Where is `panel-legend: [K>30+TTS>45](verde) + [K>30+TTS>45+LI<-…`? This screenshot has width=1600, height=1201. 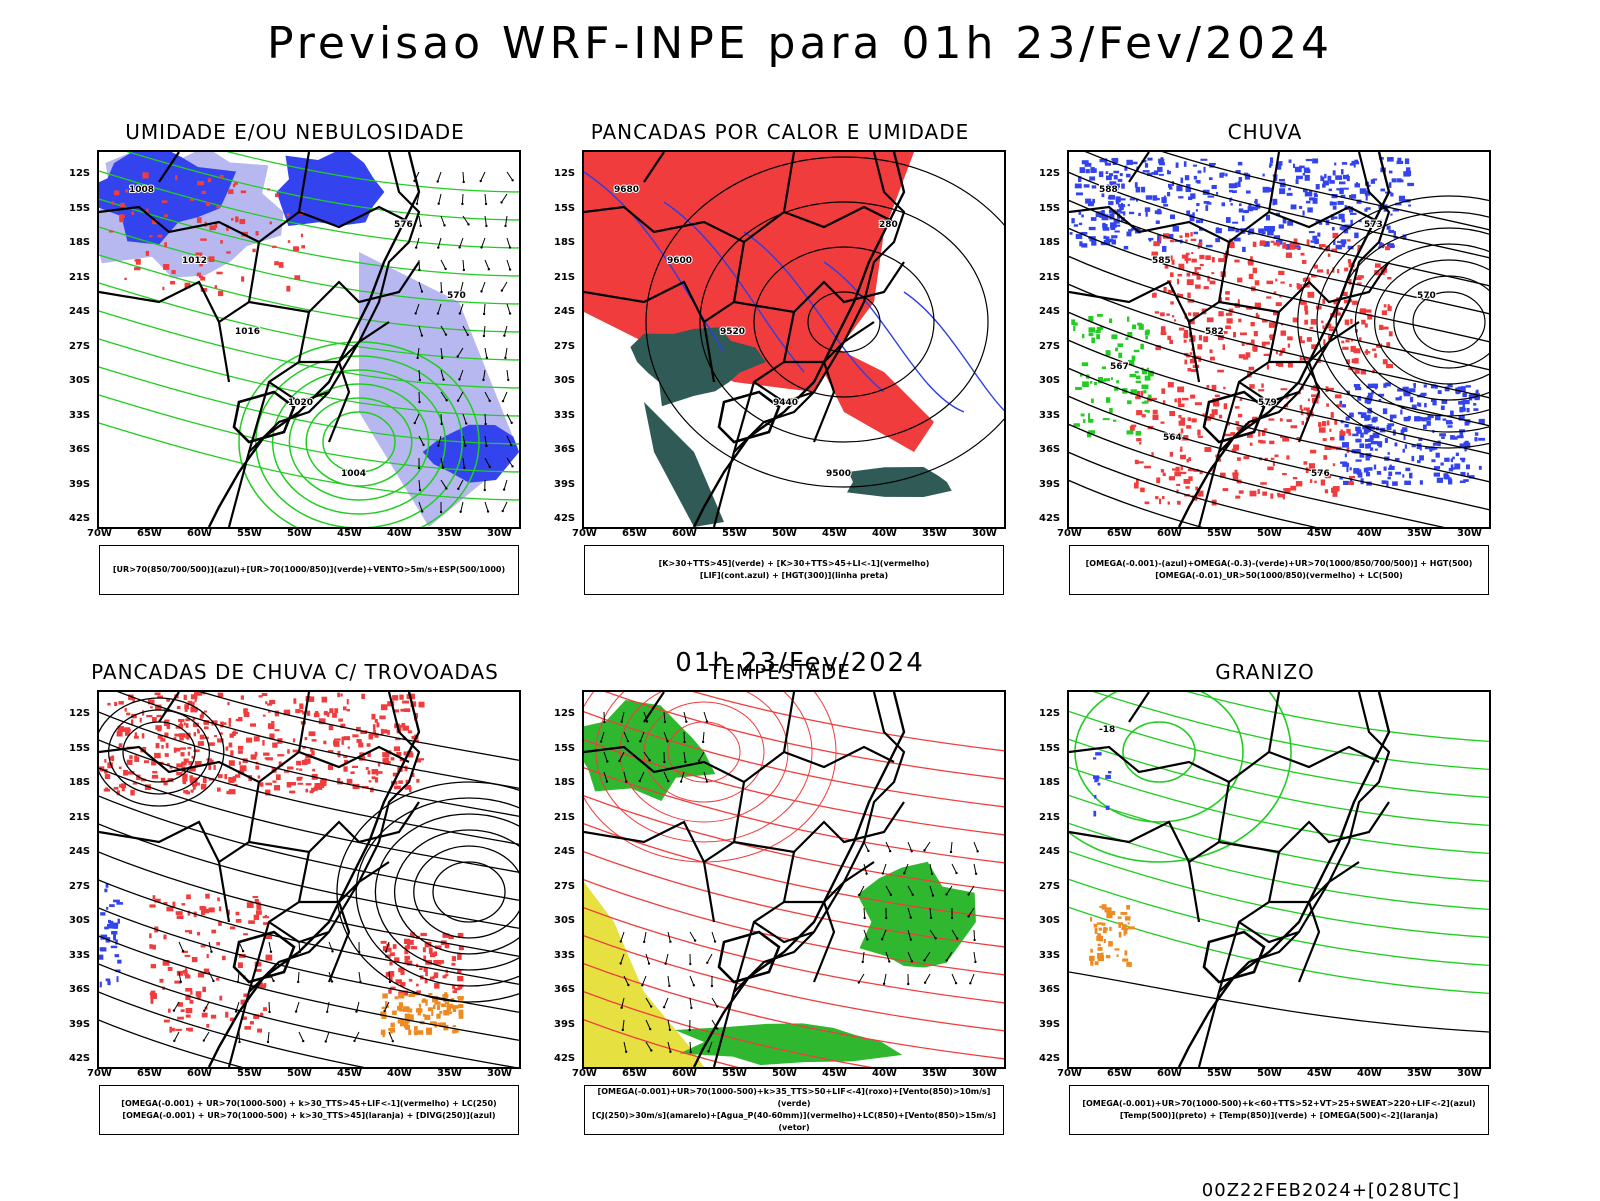
panel-legend: [K>30+TTS>45](verde) + [K>30+TTS>45+LI<-… is located at coordinates (794, 570).